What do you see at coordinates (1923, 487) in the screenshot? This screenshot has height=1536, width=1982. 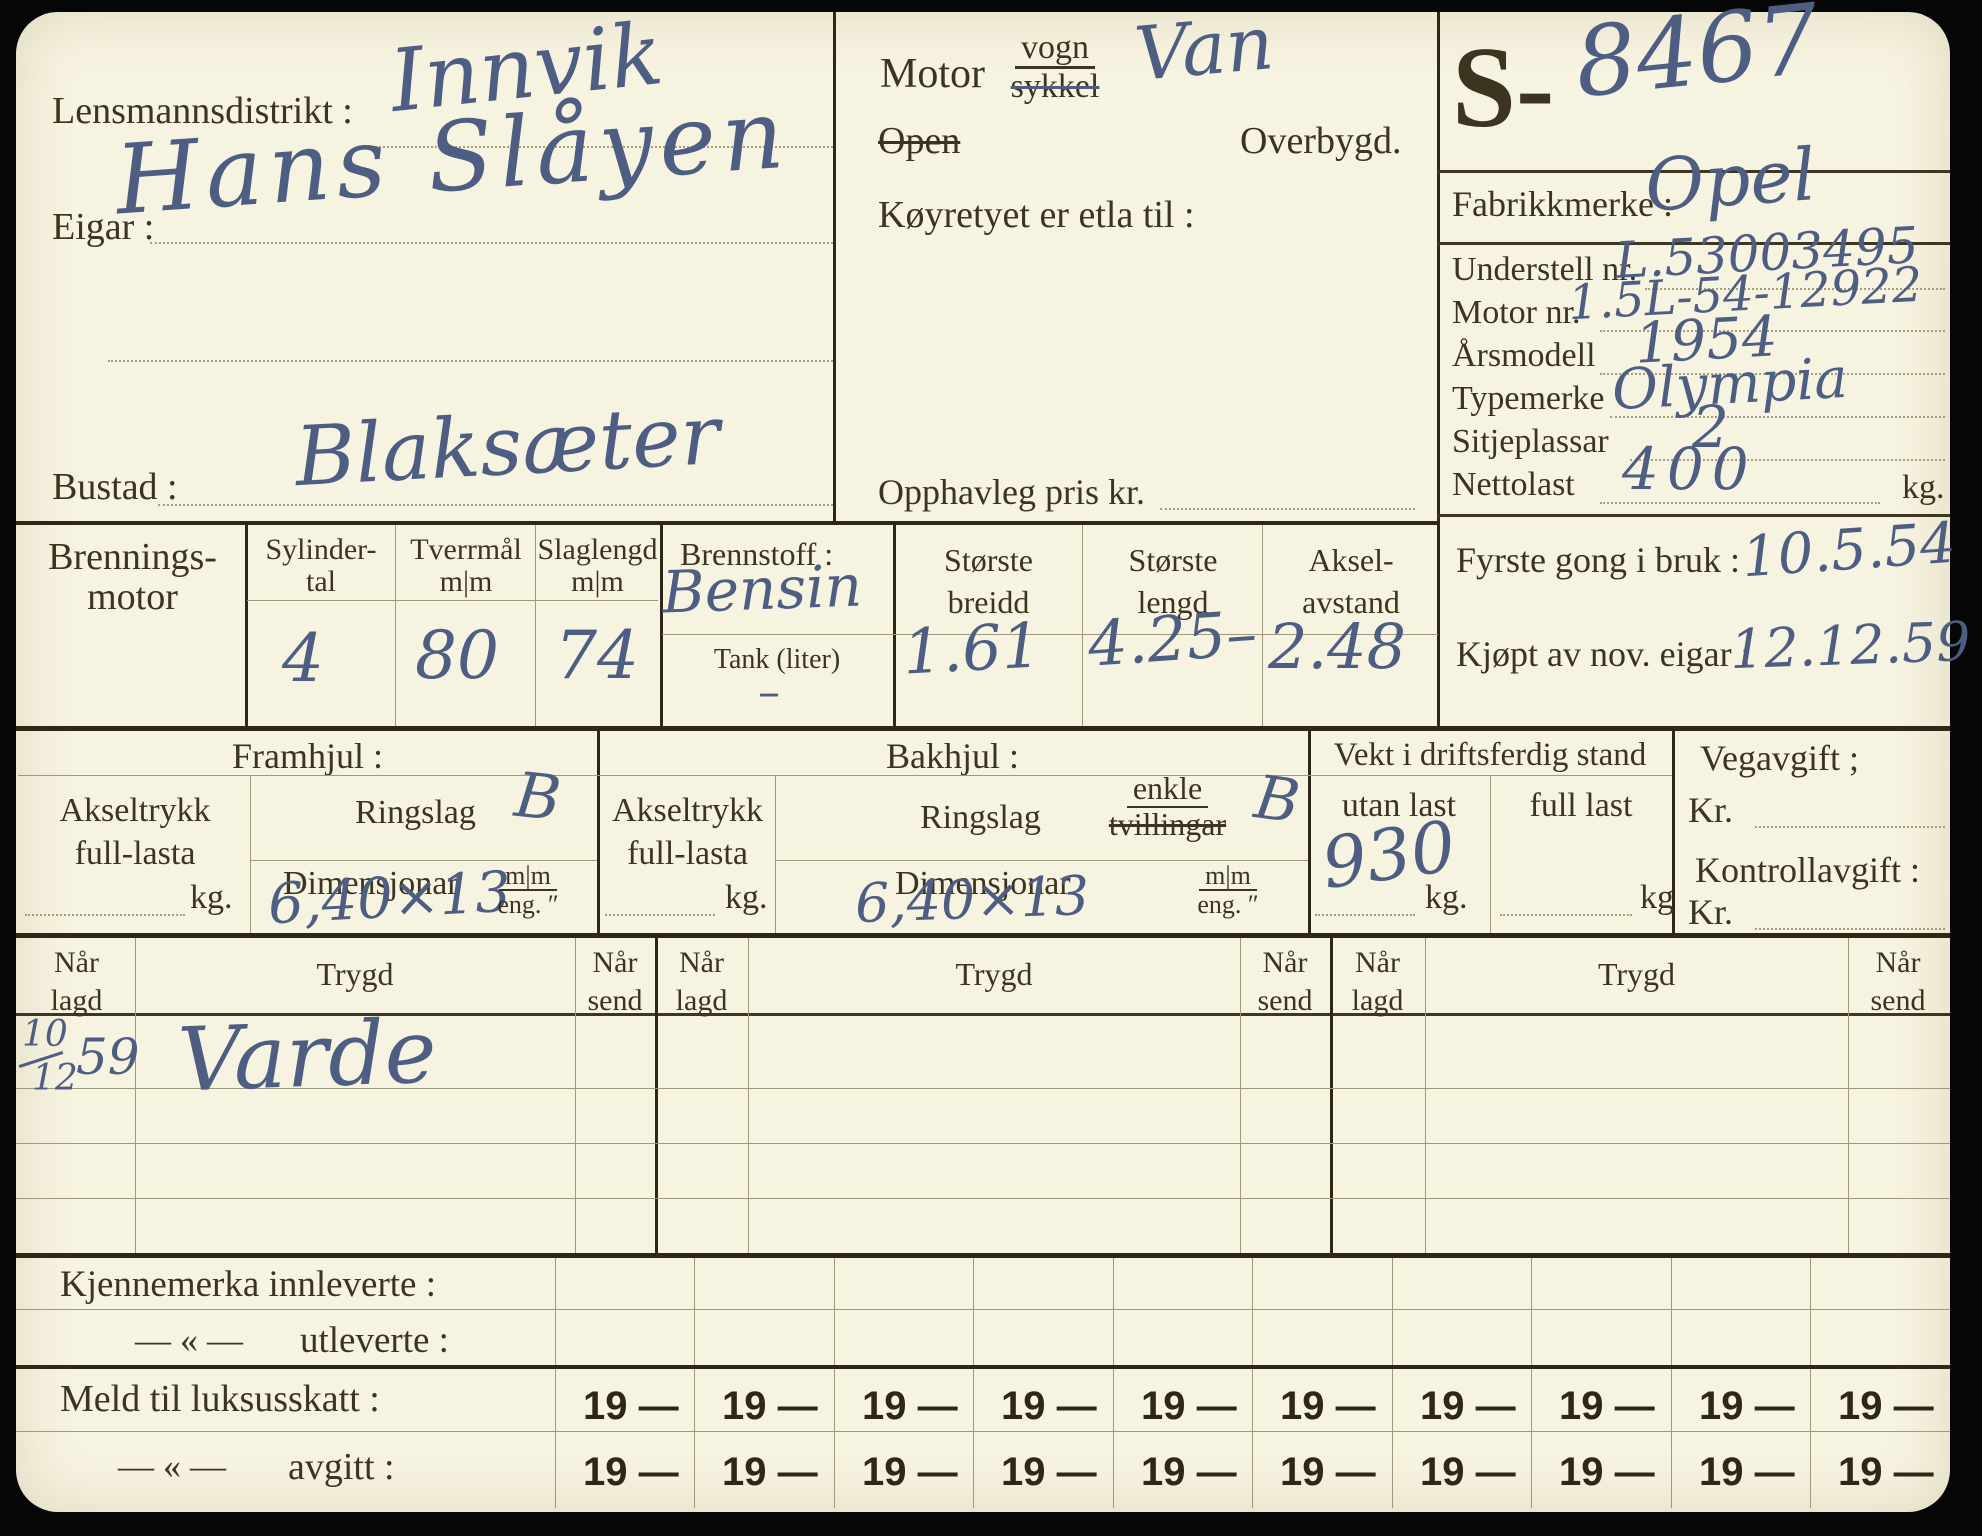 I see `payload-unit: kg.` at bounding box center [1923, 487].